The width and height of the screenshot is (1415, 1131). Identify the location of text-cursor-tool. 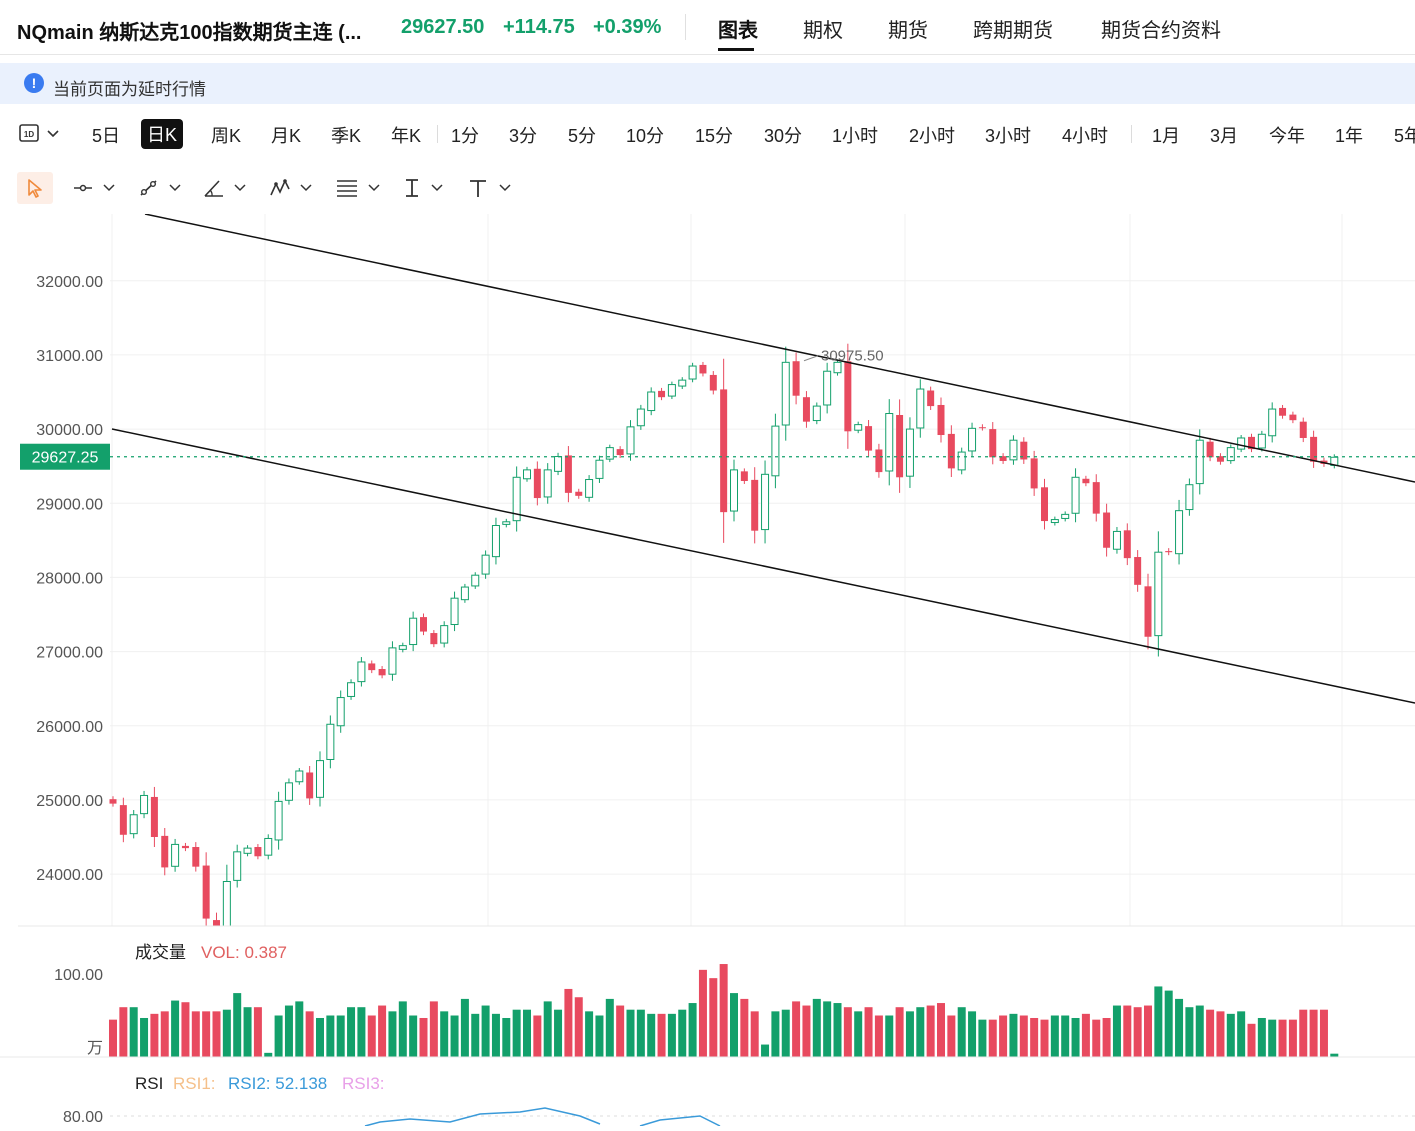
(425, 188).